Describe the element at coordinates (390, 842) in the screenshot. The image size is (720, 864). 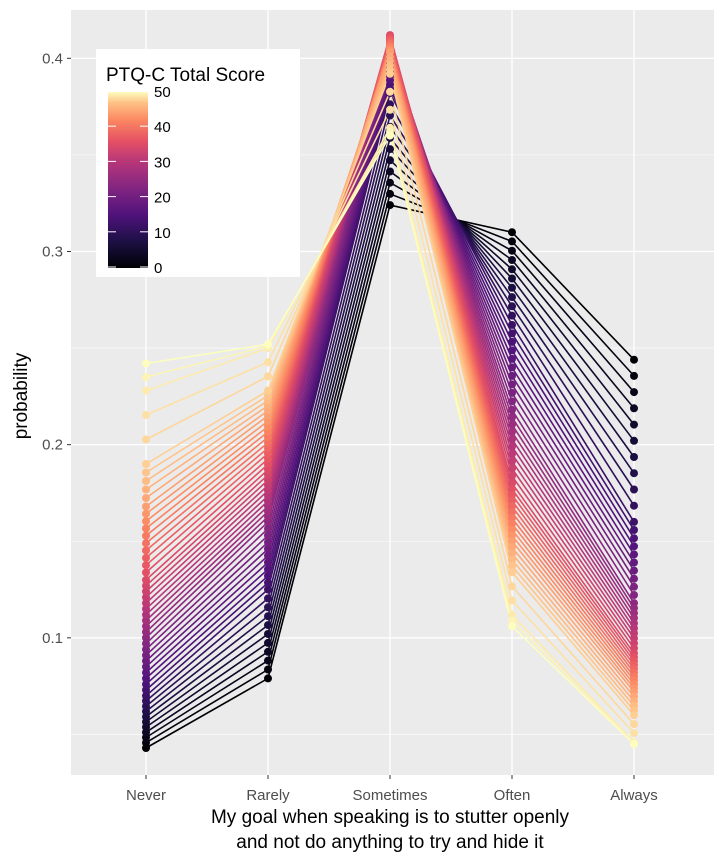
I see `x-axis-title-line2: and not do anything to try and hide it` at that location.